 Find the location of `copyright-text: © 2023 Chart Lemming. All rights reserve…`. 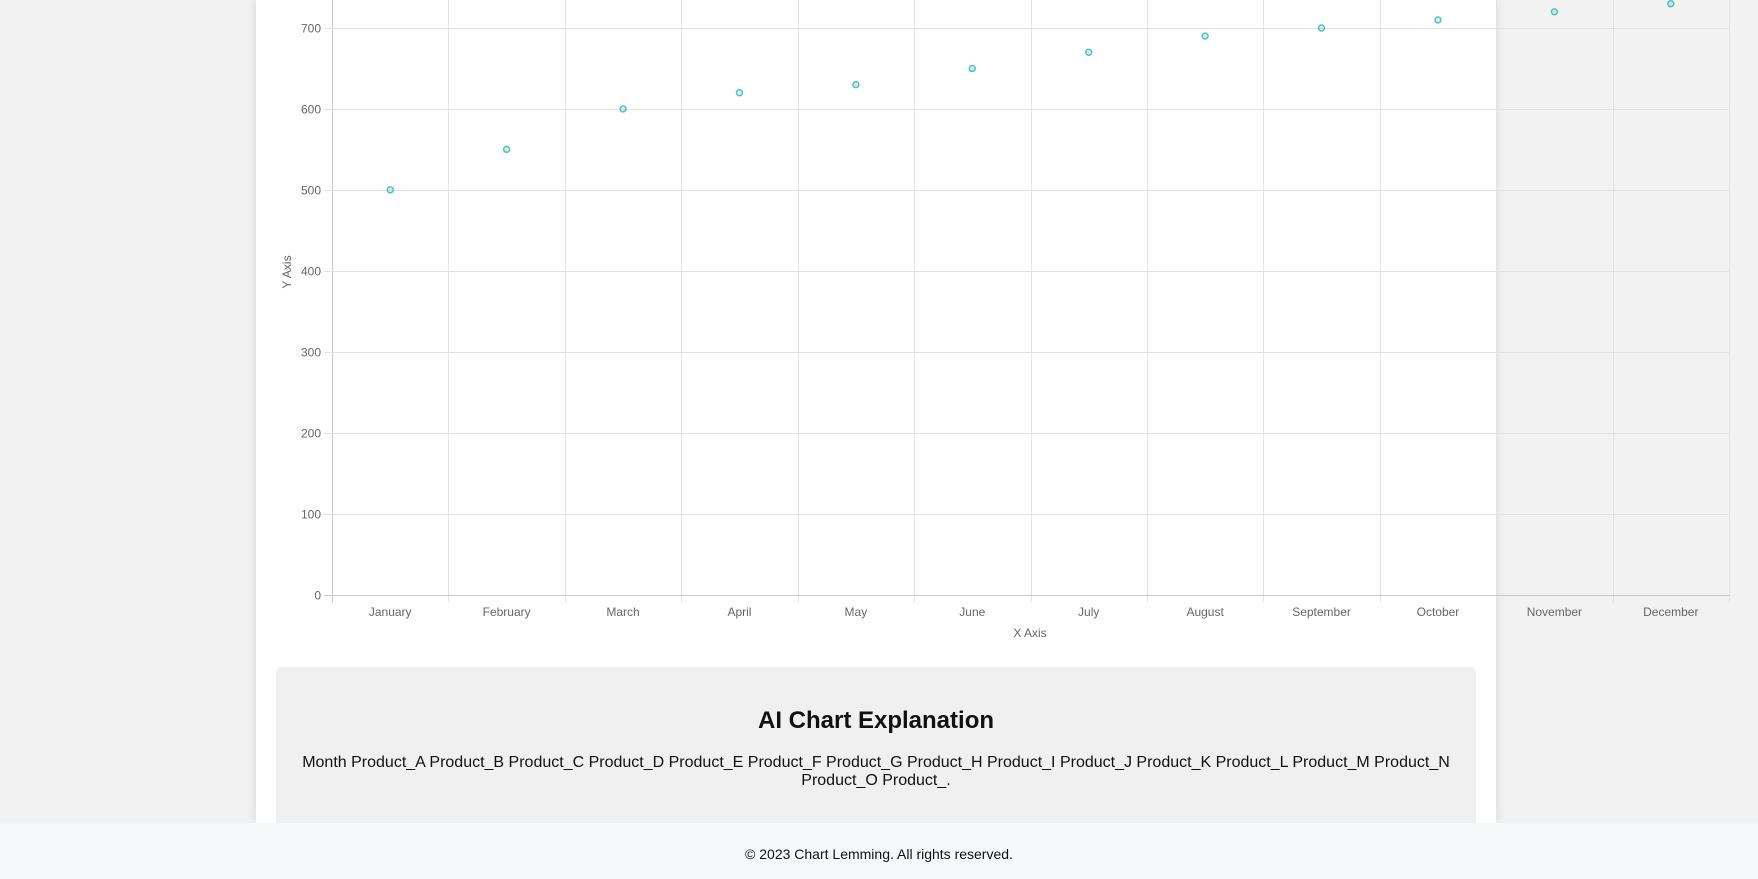

copyright-text: © 2023 Chart Lemming. All rights reserve… is located at coordinates (879, 854).